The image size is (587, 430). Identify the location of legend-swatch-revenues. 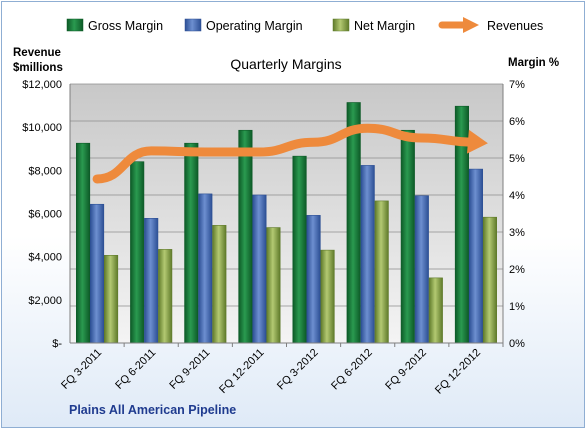
(458, 25).